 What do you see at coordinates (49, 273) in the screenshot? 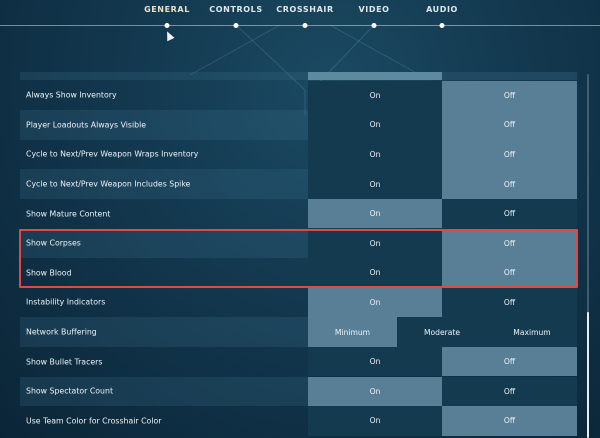
I see `setting-label: Show Blood` at bounding box center [49, 273].